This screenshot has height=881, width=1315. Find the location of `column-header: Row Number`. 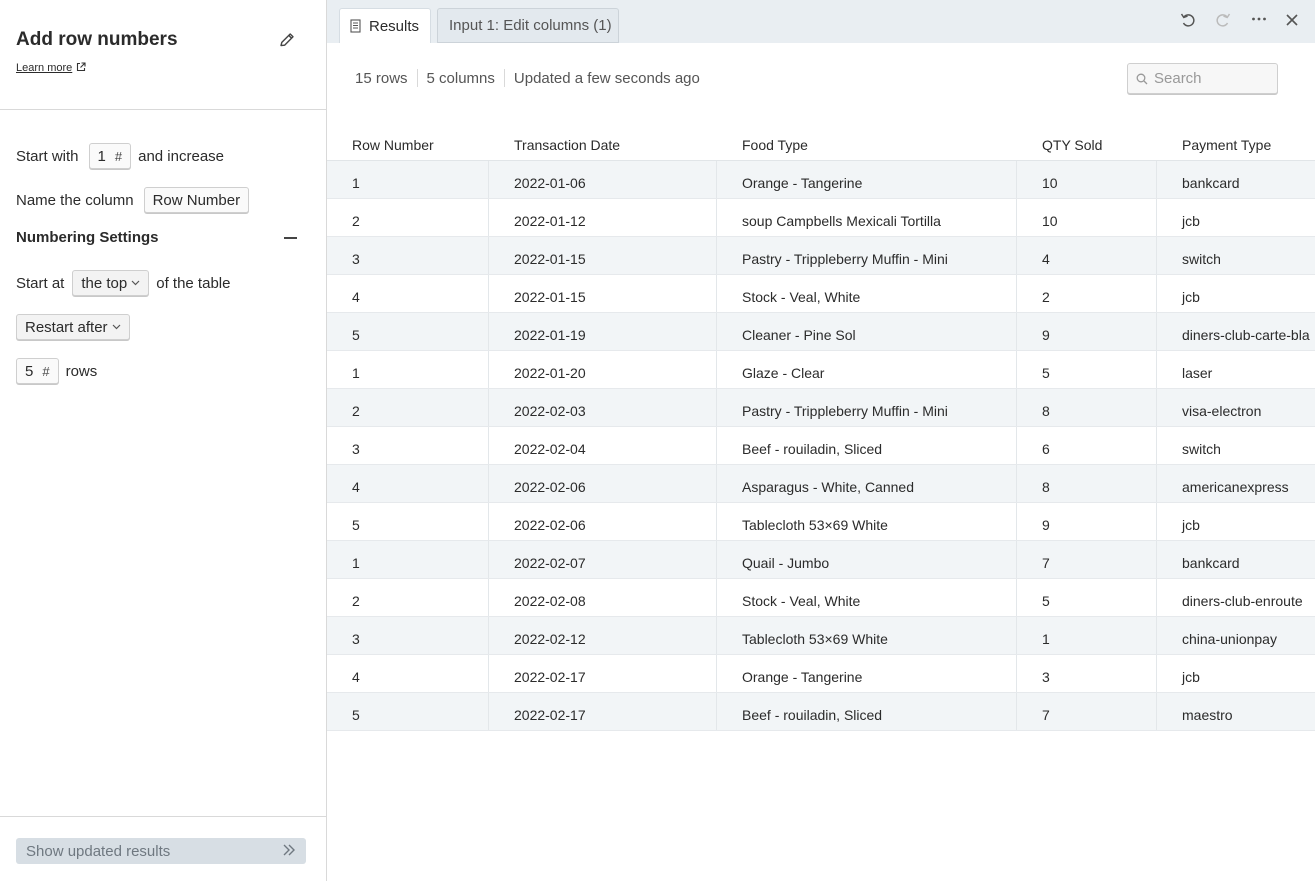

column-header: Row Number is located at coordinates (393, 145).